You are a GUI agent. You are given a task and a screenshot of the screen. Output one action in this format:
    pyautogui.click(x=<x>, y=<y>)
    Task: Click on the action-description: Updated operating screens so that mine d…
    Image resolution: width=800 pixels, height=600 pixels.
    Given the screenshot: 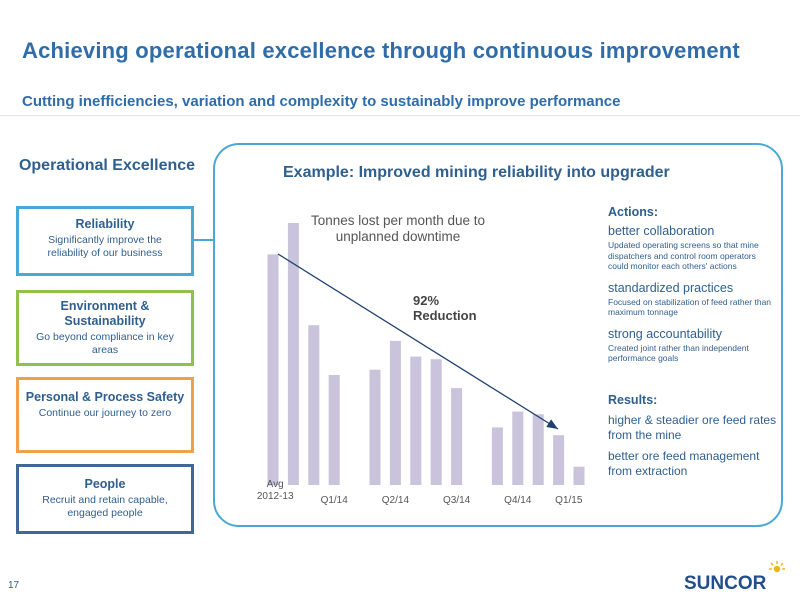 What is the action you would take?
    pyautogui.click(x=683, y=255)
    